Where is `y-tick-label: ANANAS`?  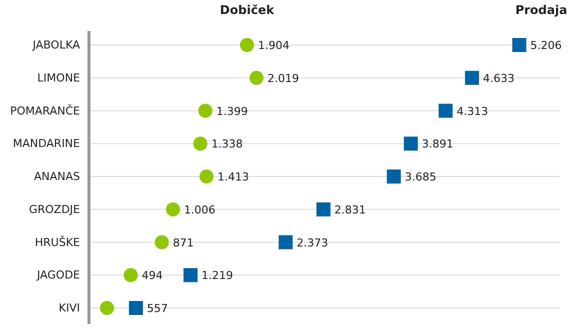 y-tick-label: ANANAS is located at coordinates (57, 177).